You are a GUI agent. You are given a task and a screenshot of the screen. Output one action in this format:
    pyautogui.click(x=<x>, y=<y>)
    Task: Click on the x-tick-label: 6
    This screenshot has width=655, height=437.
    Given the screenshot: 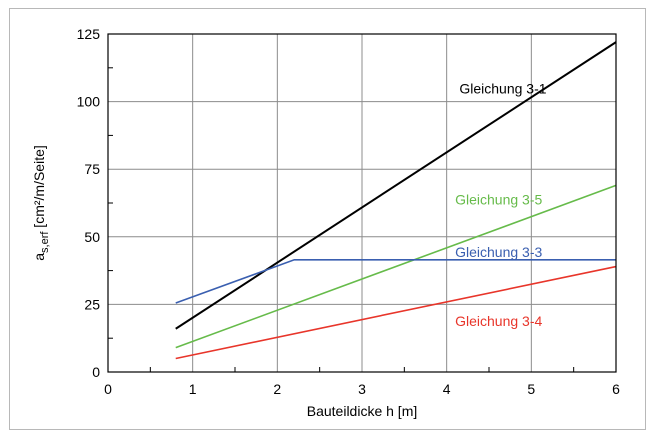 What is the action you would take?
    pyautogui.click(x=616, y=389)
    